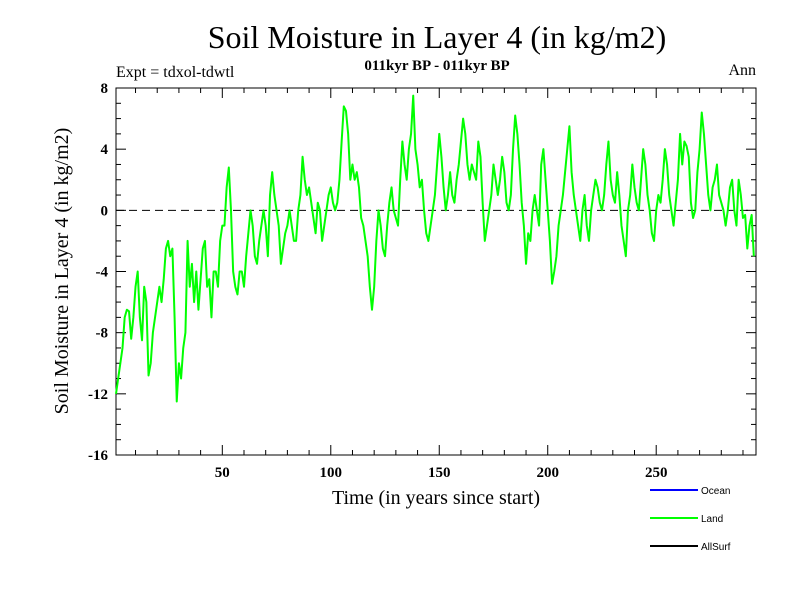  I want to click on legend: Ocean Land AllSurf, so click(690, 519).